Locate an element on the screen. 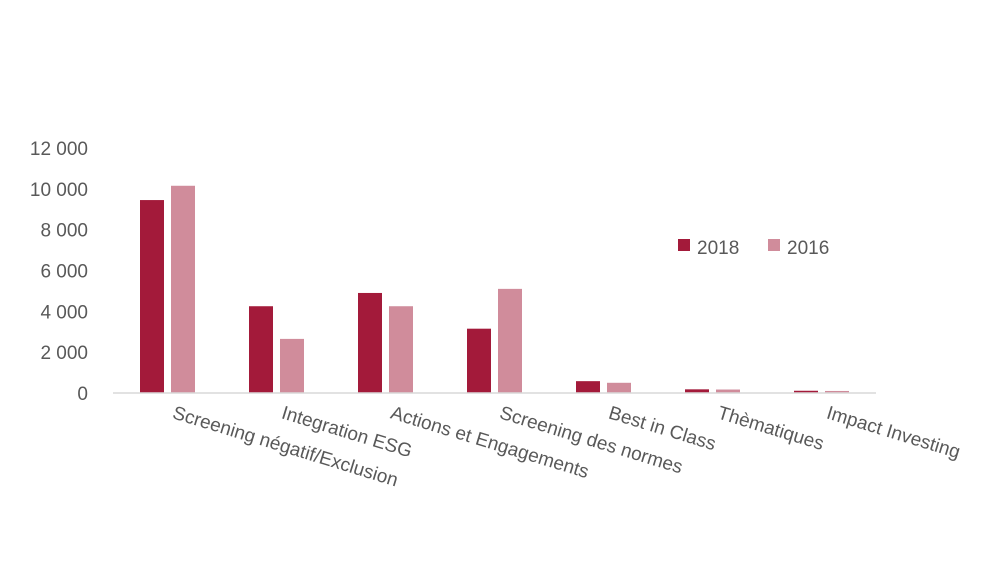  y-tick-label: 8 000 is located at coordinates (64, 231).